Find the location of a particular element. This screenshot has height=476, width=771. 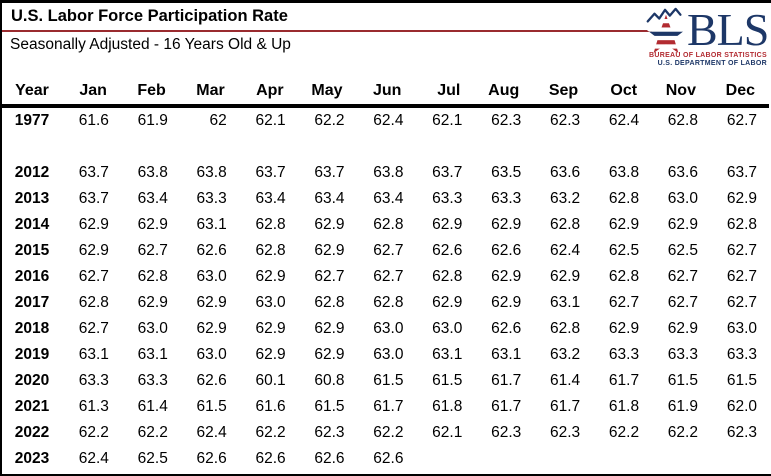

year-cell: 2021 is located at coordinates (32, 406).